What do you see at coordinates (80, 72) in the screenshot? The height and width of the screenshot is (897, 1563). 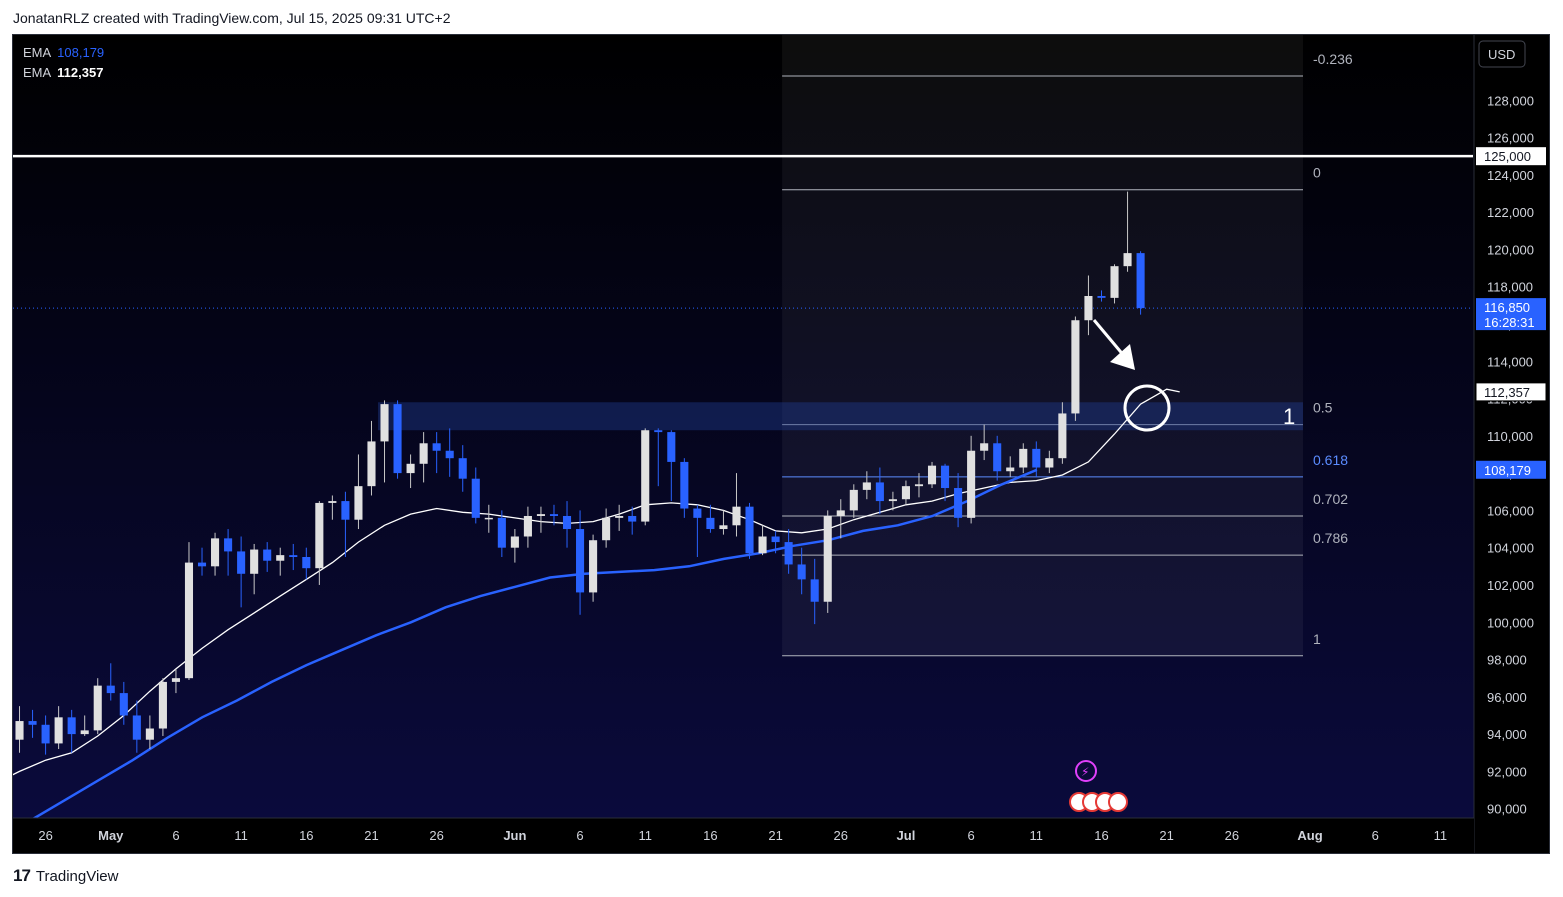 I see `legend-ema-fast-value: 112,357` at bounding box center [80, 72].